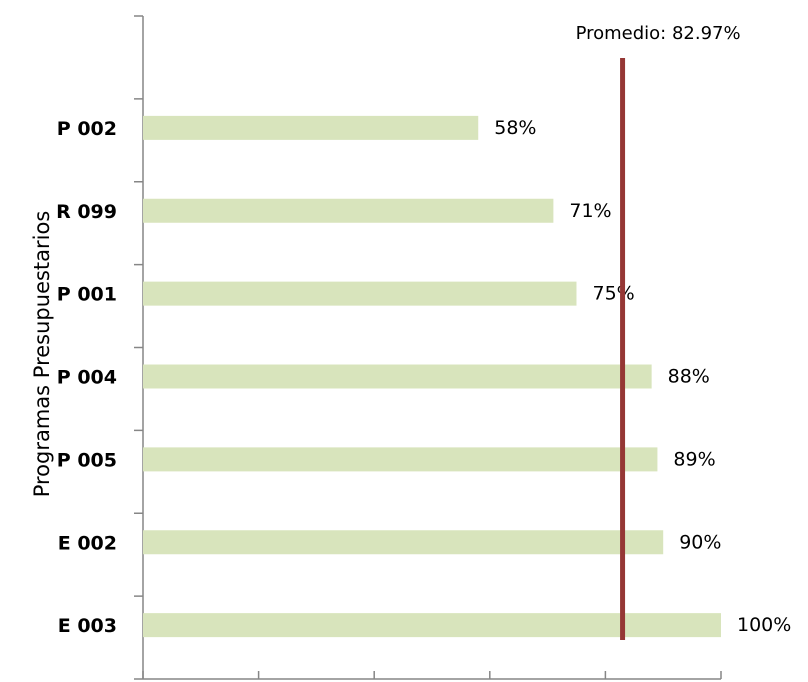 The image size is (808, 682). I want to click on category-label: P 004, so click(87, 378).